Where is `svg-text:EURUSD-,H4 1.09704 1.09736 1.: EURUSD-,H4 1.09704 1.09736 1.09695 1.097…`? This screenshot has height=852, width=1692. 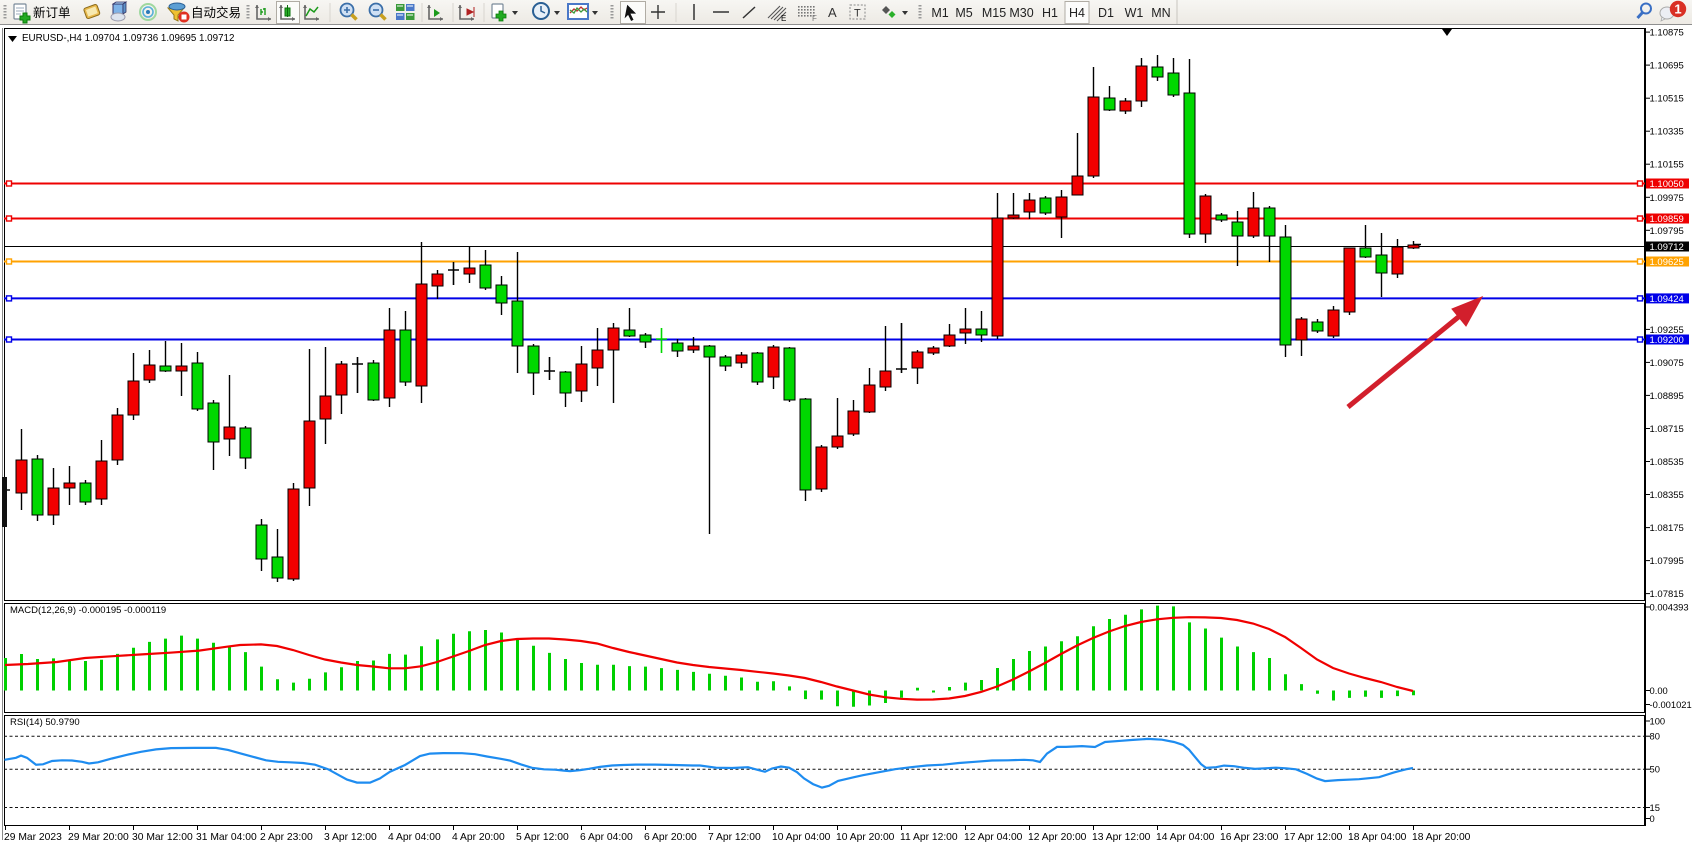
svg-text:EURUSD-,H4 1.09704 1.09736 1.: EURUSD-,H4 1.09704 1.09736 1.09695 1.097… is located at coordinates (128, 38).